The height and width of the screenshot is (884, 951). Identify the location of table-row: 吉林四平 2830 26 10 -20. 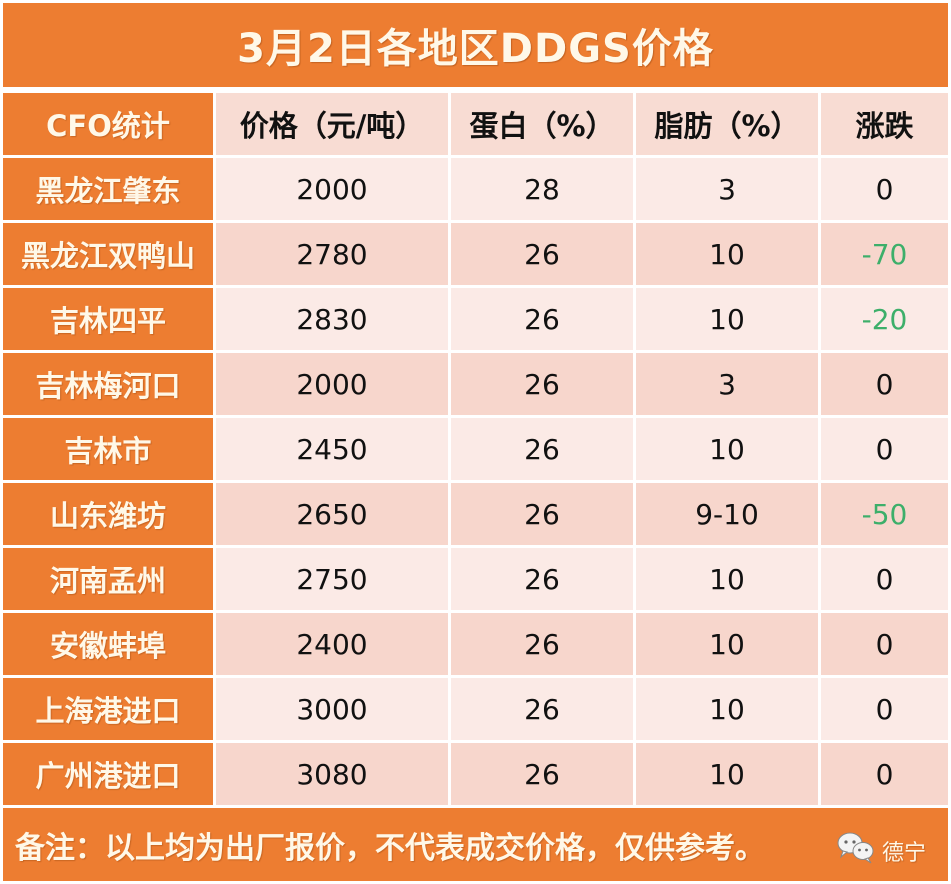
(475, 319).